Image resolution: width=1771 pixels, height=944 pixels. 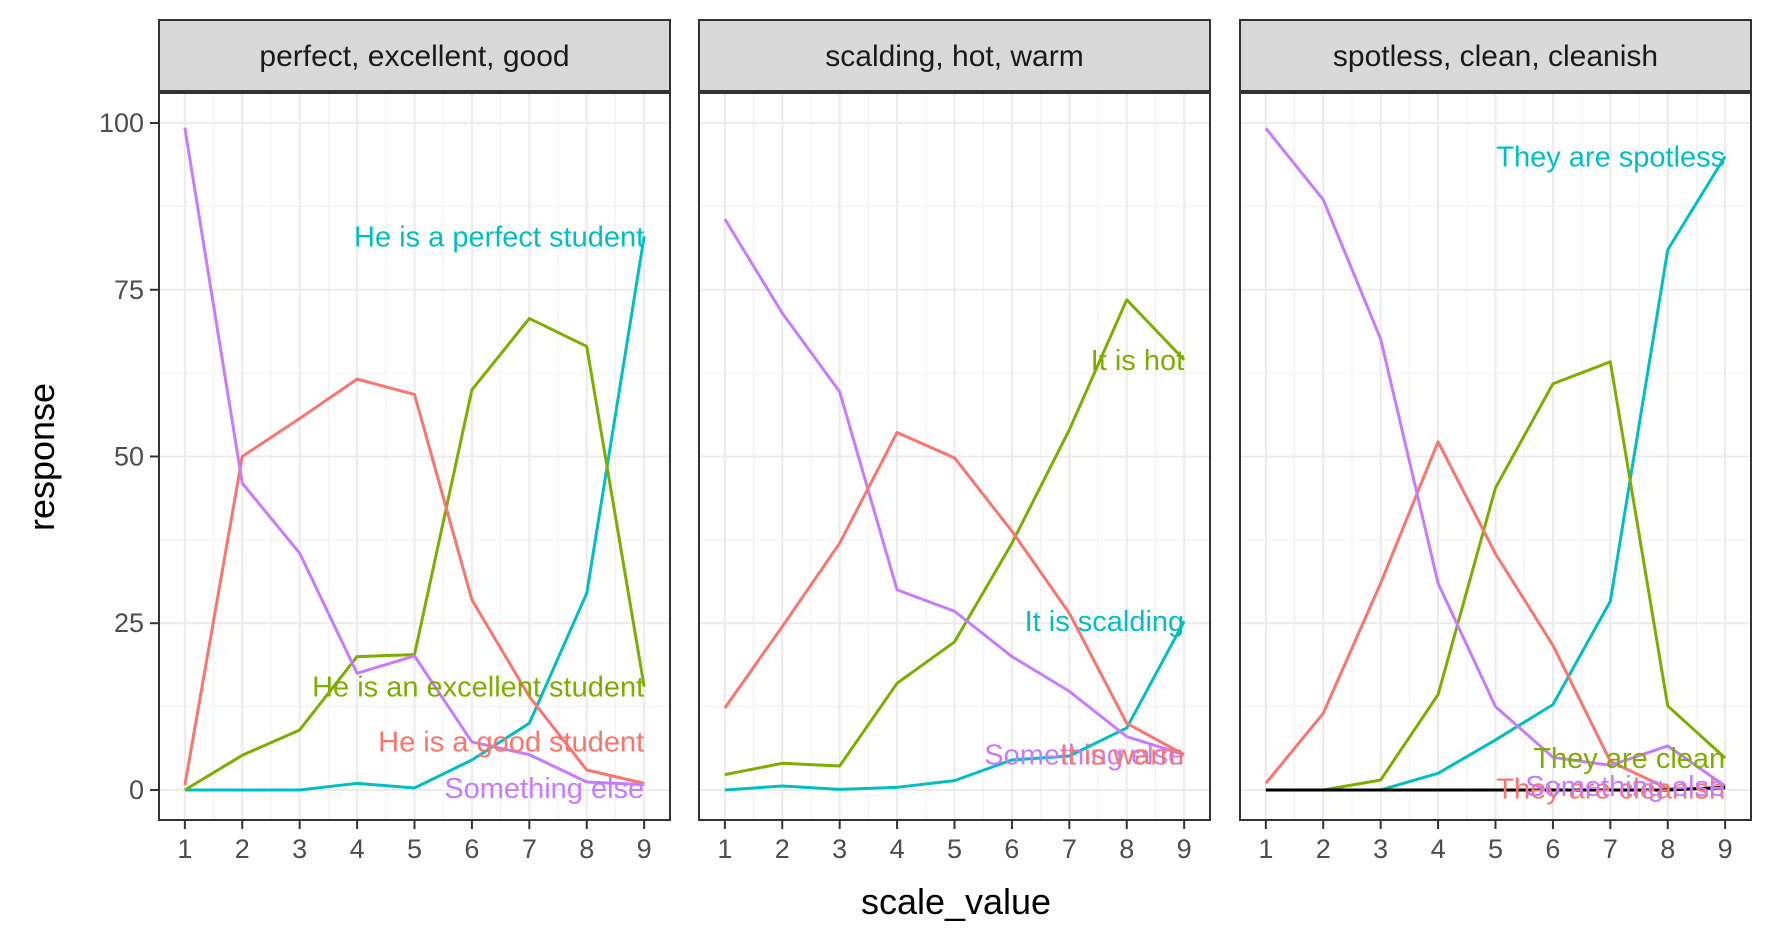 I want to click on y-tick-label: 50, so click(x=129, y=457).